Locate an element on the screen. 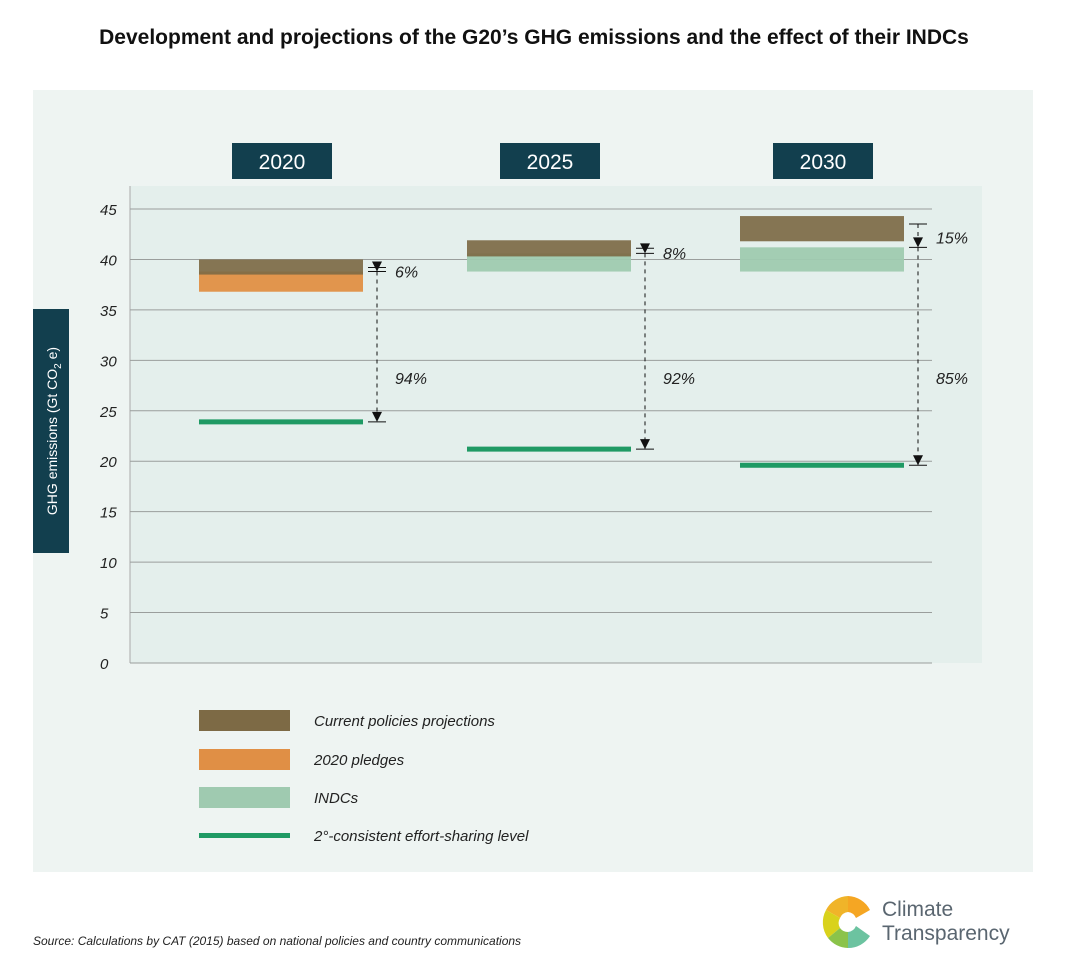 The width and height of the screenshot is (1068, 978). y-tick-label: 40 is located at coordinates (108, 260).